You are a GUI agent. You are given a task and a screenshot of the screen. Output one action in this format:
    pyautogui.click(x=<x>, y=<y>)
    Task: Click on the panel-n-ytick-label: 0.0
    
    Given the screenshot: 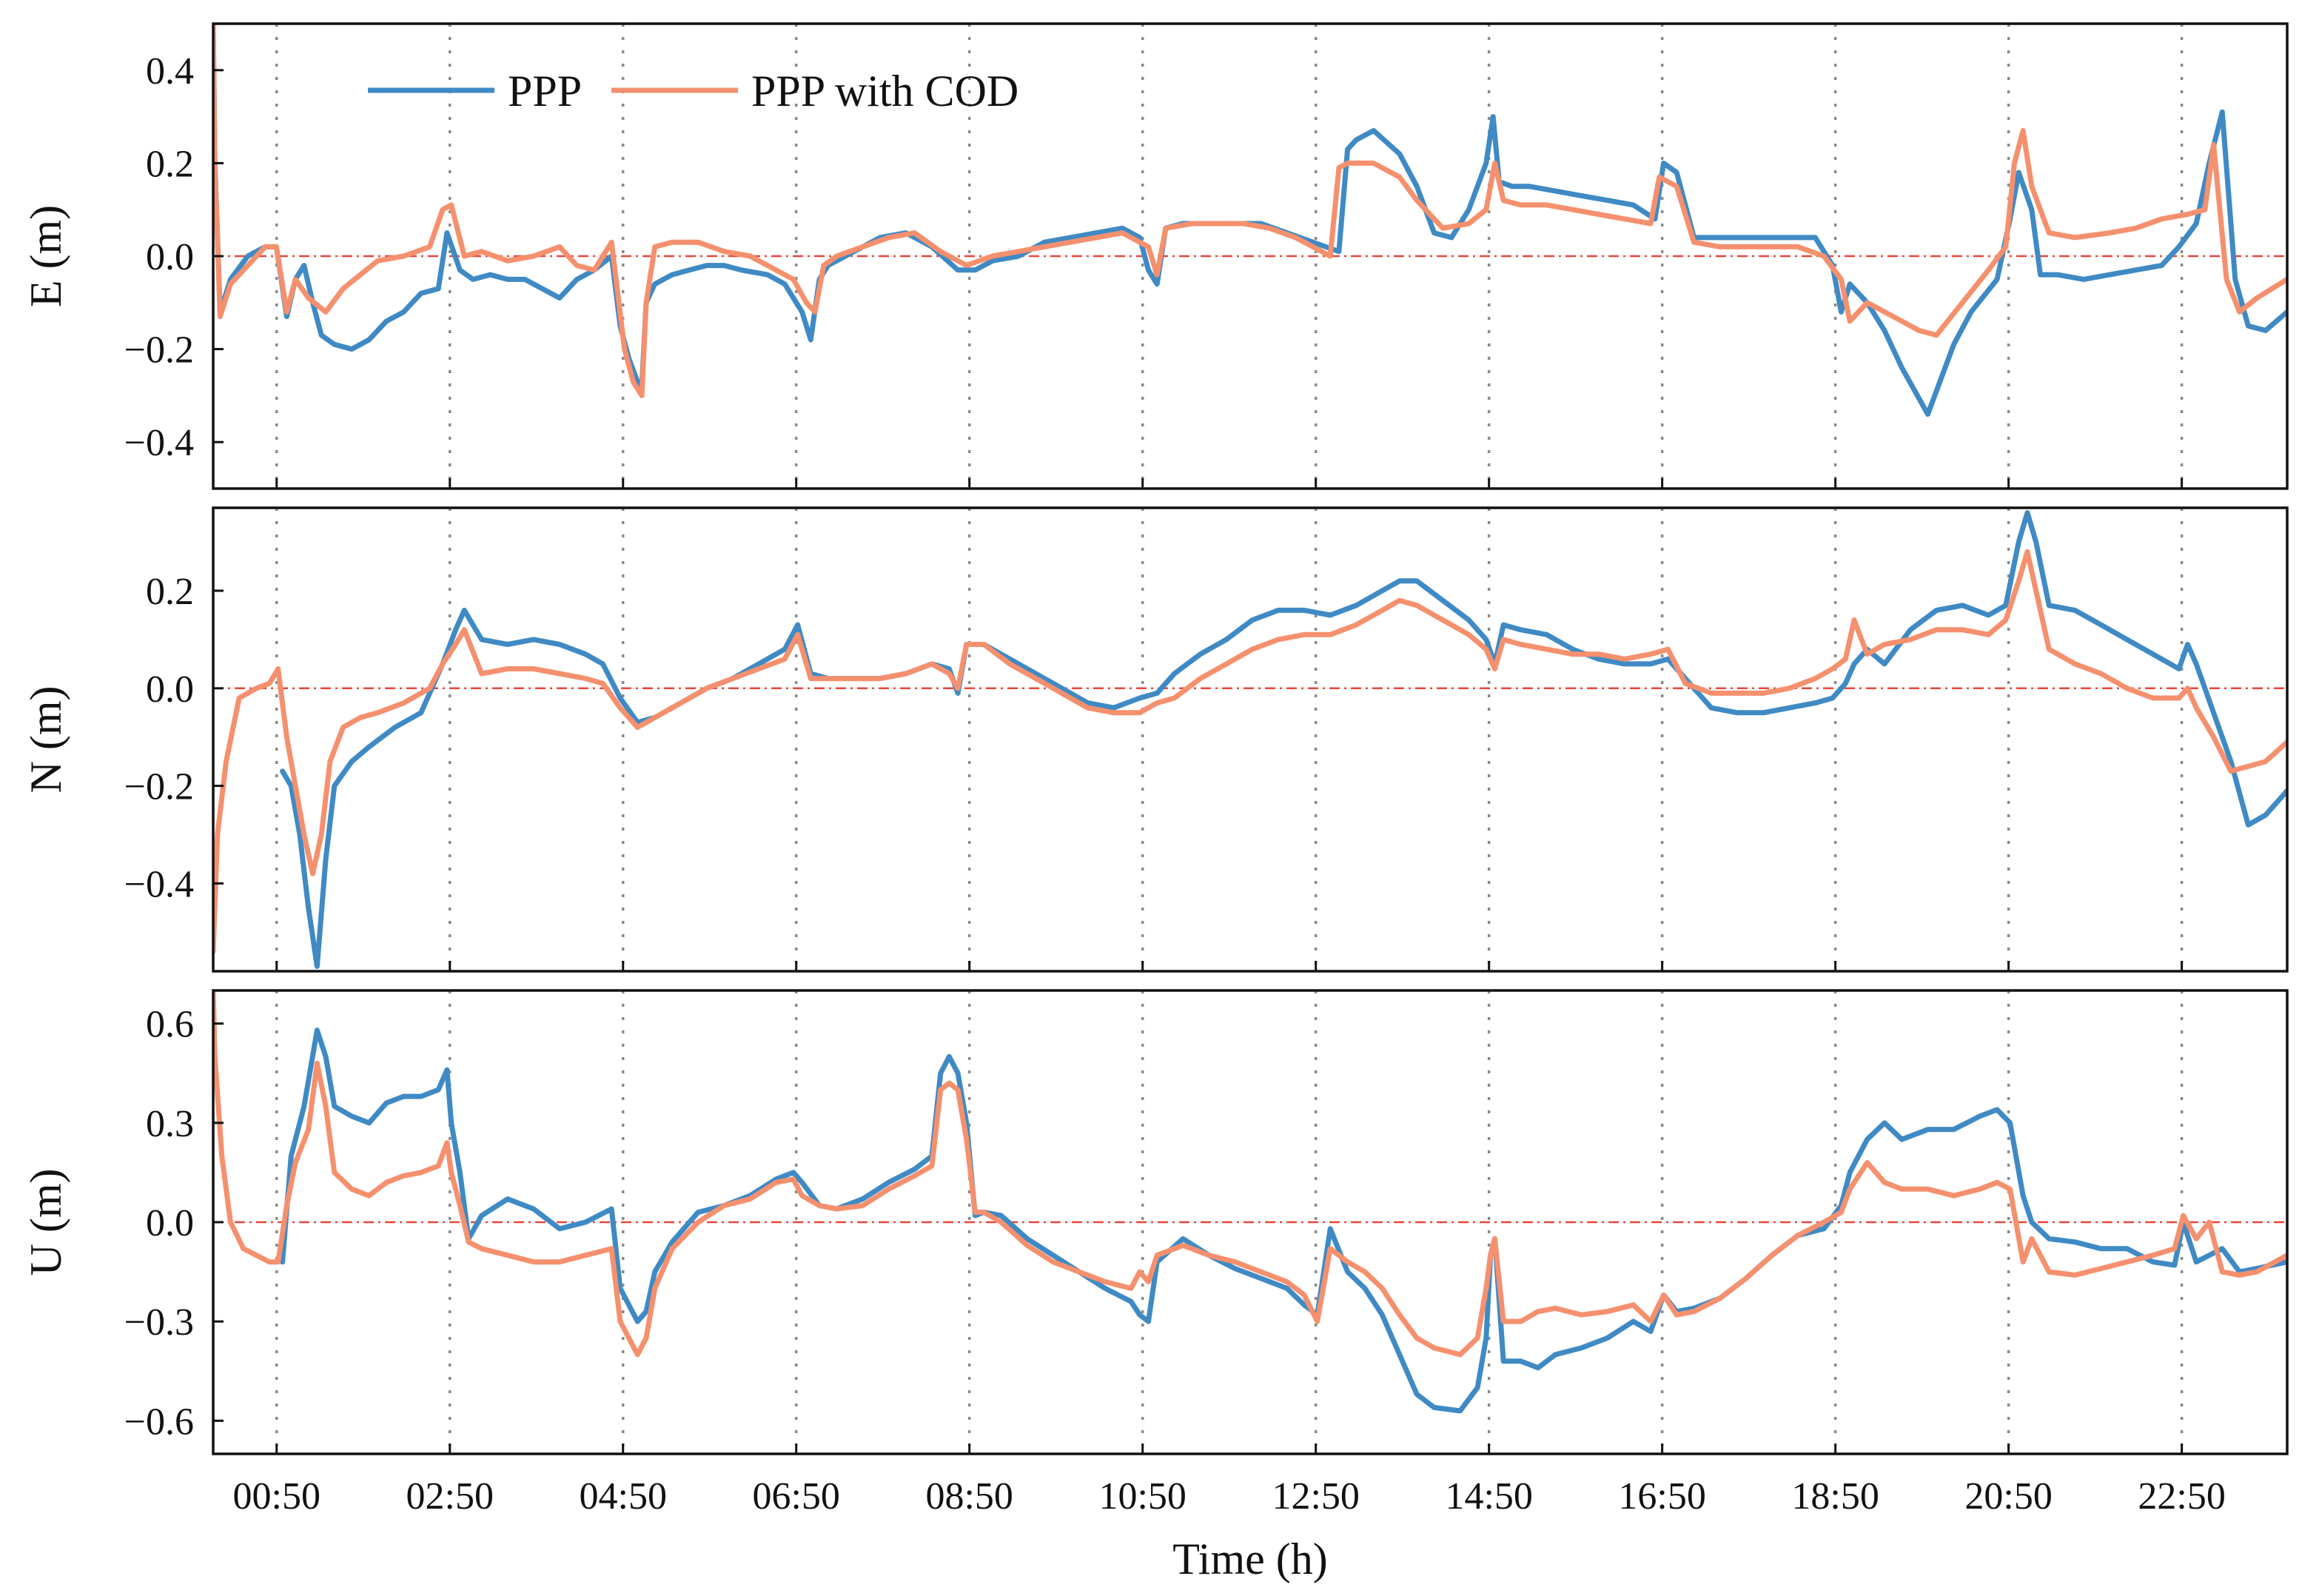 What is the action you would take?
    pyautogui.click(x=170, y=689)
    